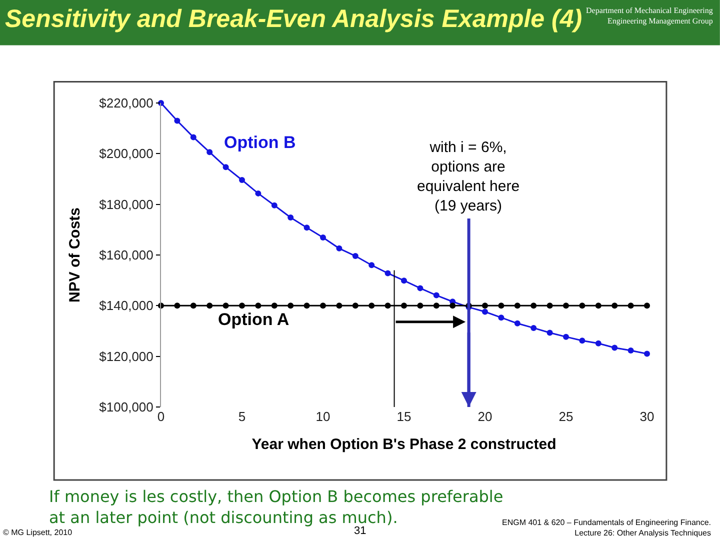 The width and height of the screenshot is (720, 540). I want to click on x-tick-label: 0, so click(161, 416).